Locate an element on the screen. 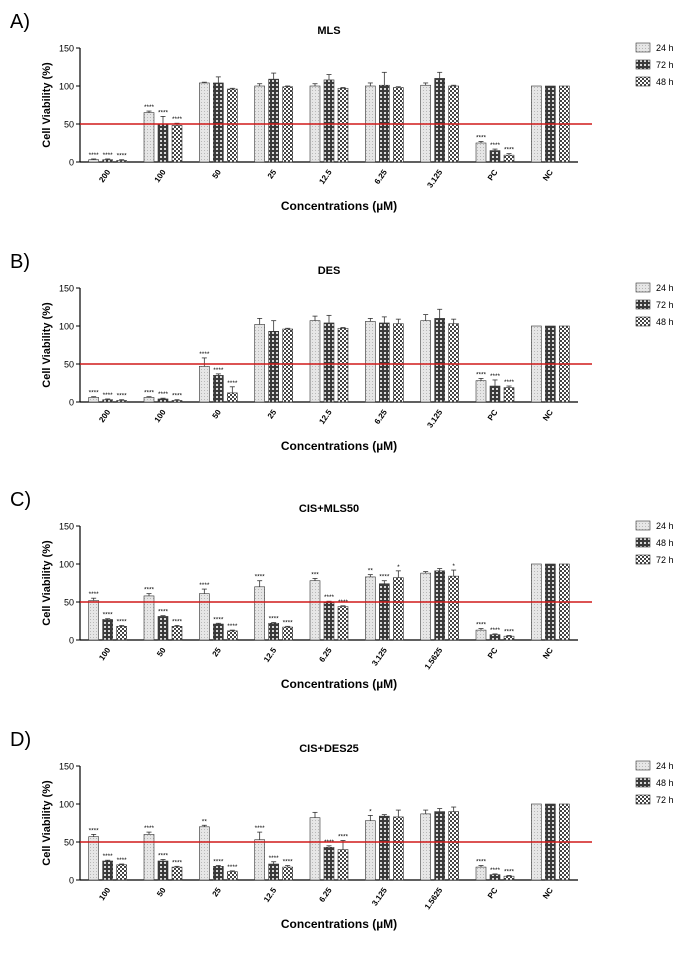  y-tick-label: 50 is located at coordinates (69, 125).